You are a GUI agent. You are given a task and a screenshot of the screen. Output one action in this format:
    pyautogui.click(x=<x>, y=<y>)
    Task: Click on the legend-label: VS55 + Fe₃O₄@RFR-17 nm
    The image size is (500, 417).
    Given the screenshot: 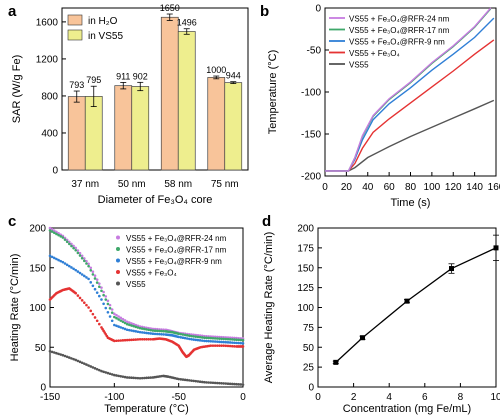 What is the action you would take?
    pyautogui.click(x=176, y=250)
    